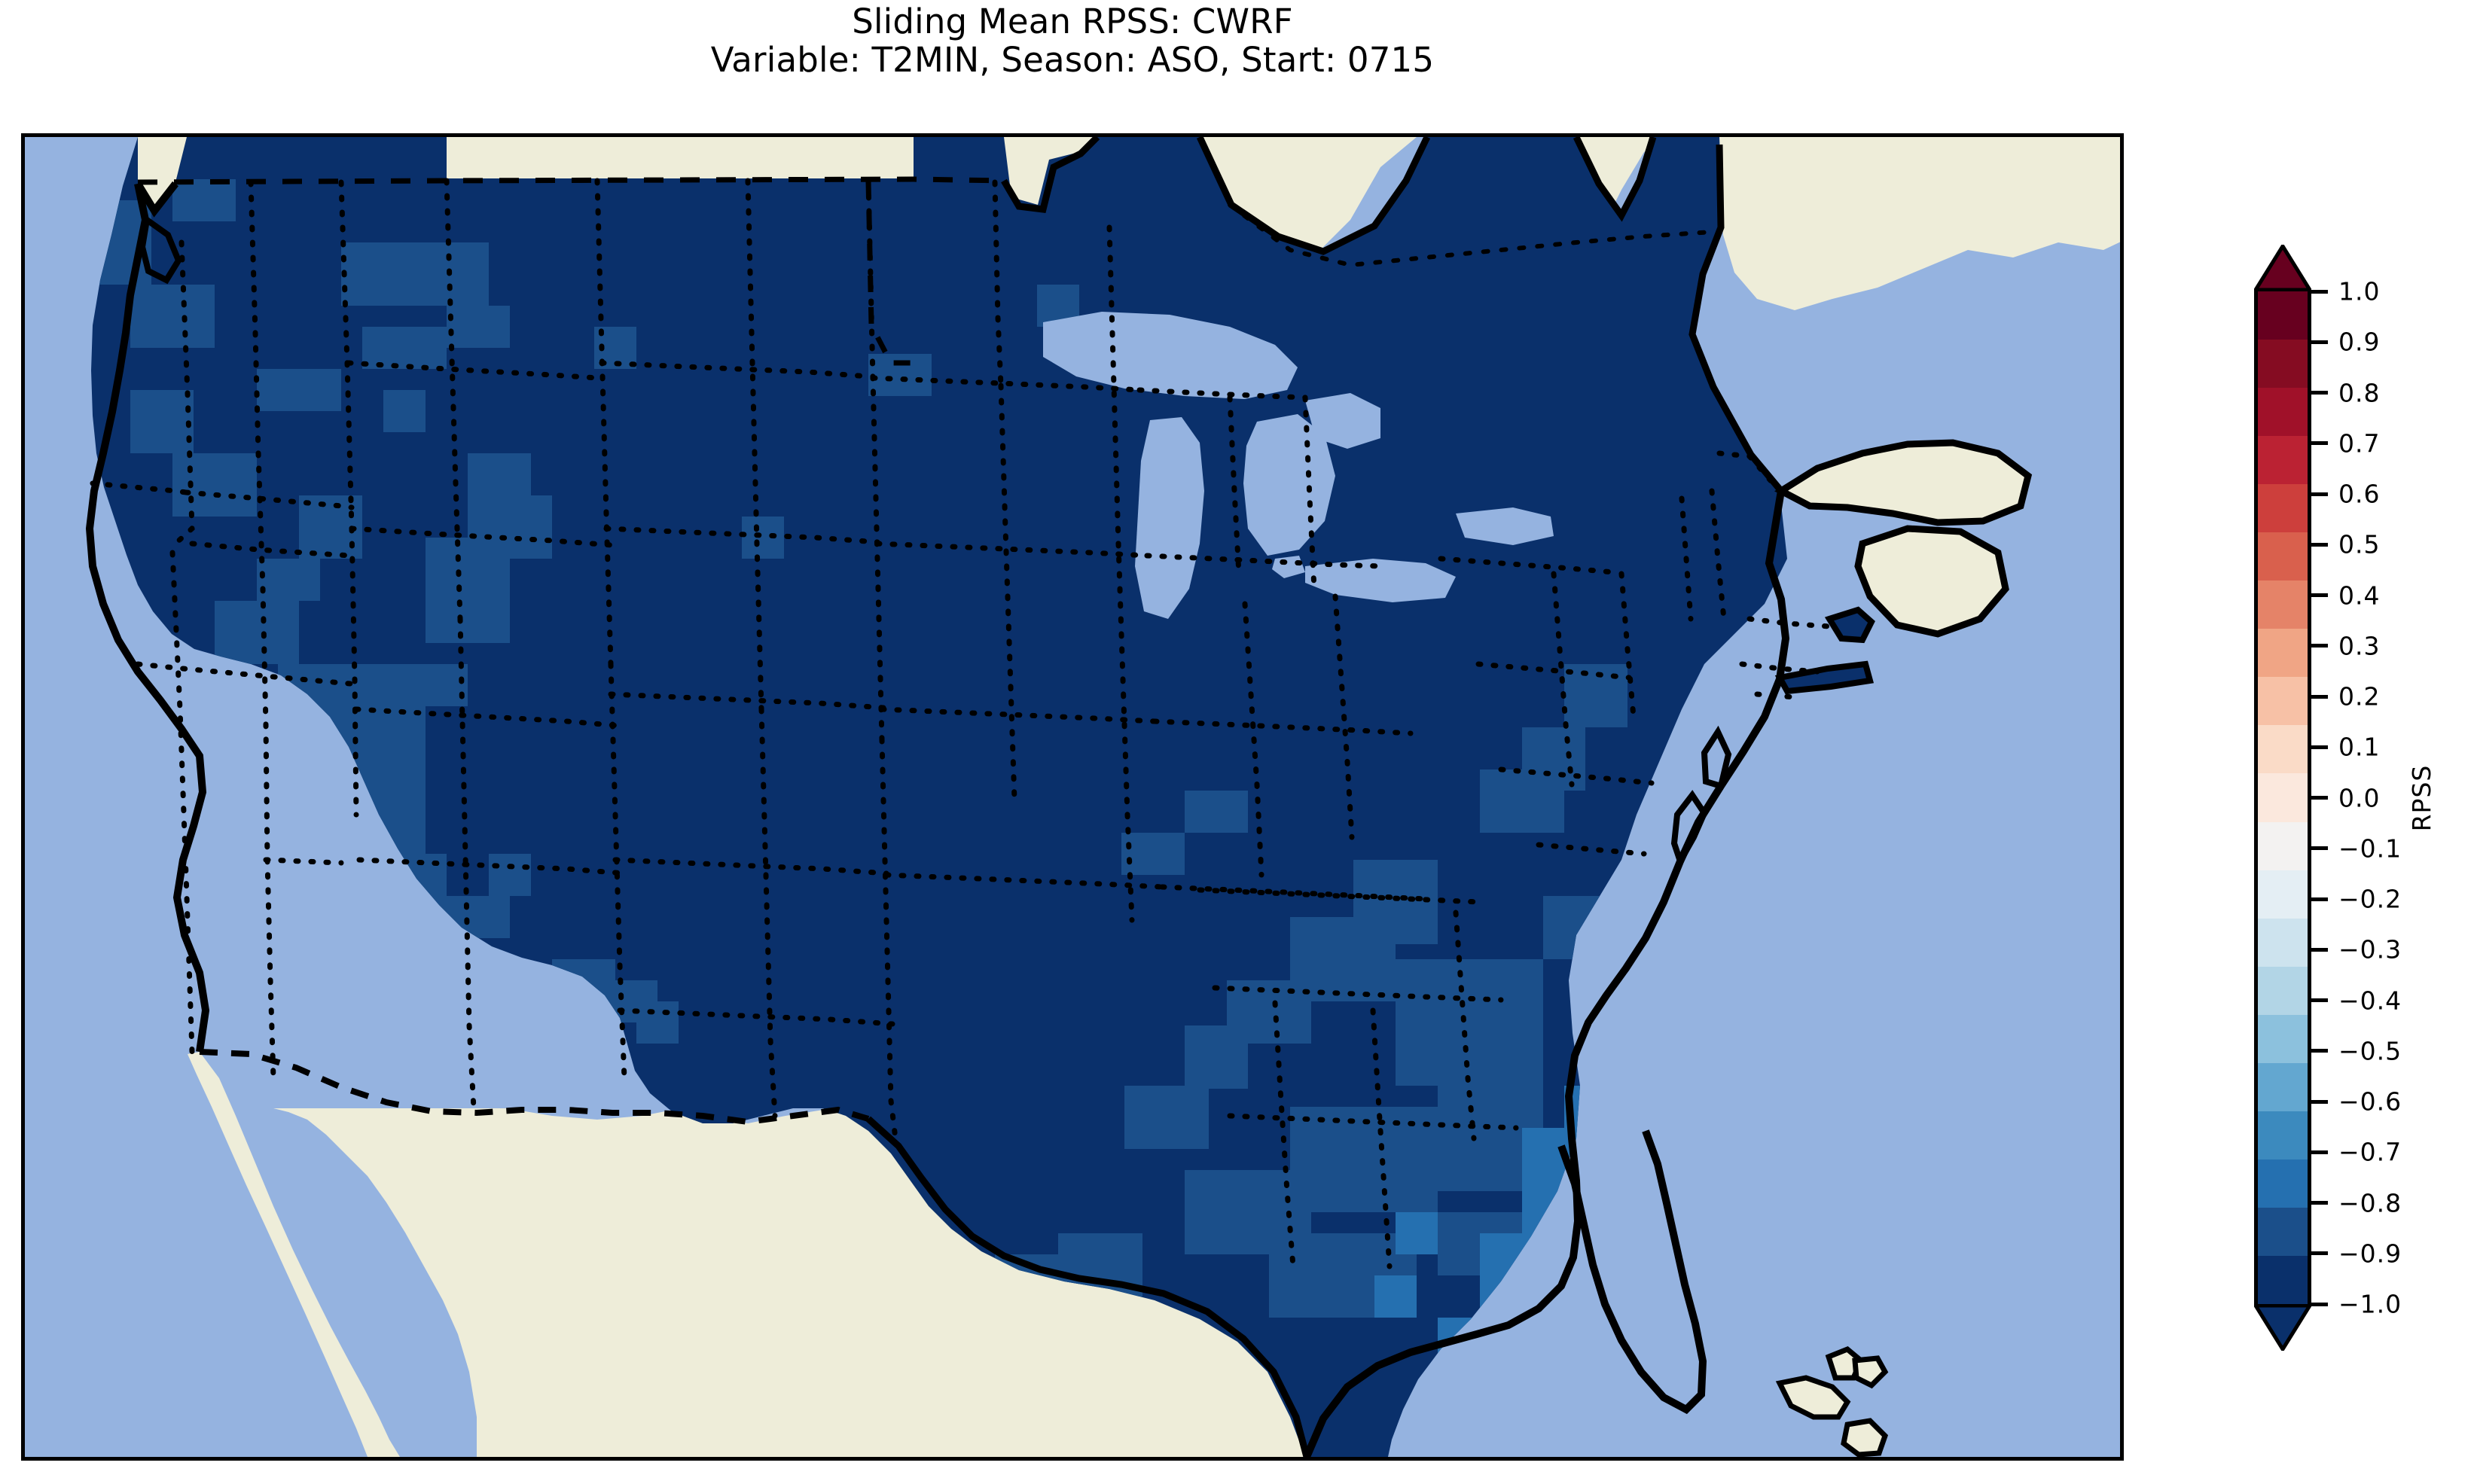 The width and height of the screenshot is (2474, 1484). I want to click on title-line-primary: Sliding Mean RPSS: CWRF, so click(1072, 21).